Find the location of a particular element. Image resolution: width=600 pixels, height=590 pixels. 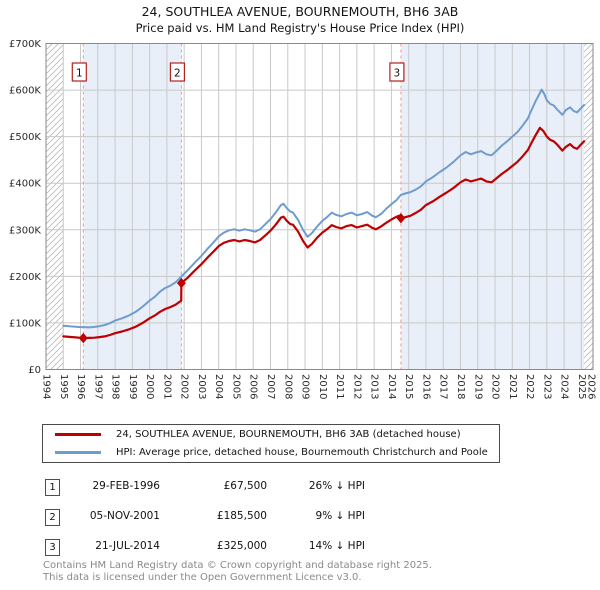

svg-text: 2009 is located at coordinates (305, 386).